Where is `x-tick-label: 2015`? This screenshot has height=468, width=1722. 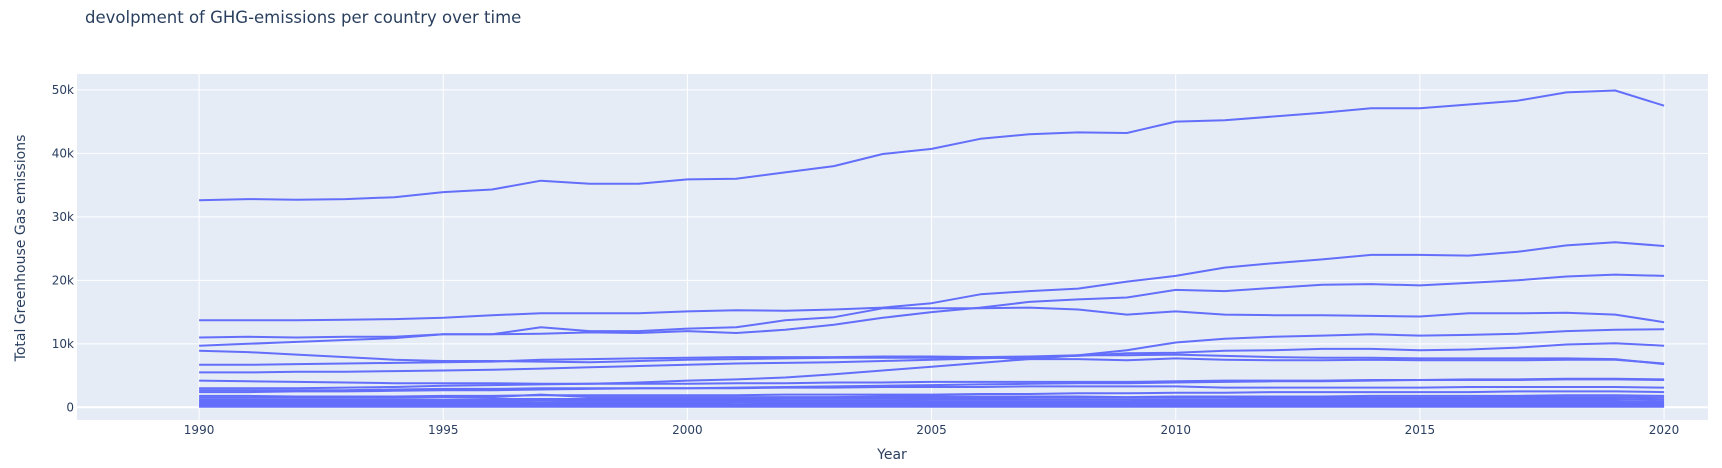
x-tick-label: 2015 is located at coordinates (1420, 430).